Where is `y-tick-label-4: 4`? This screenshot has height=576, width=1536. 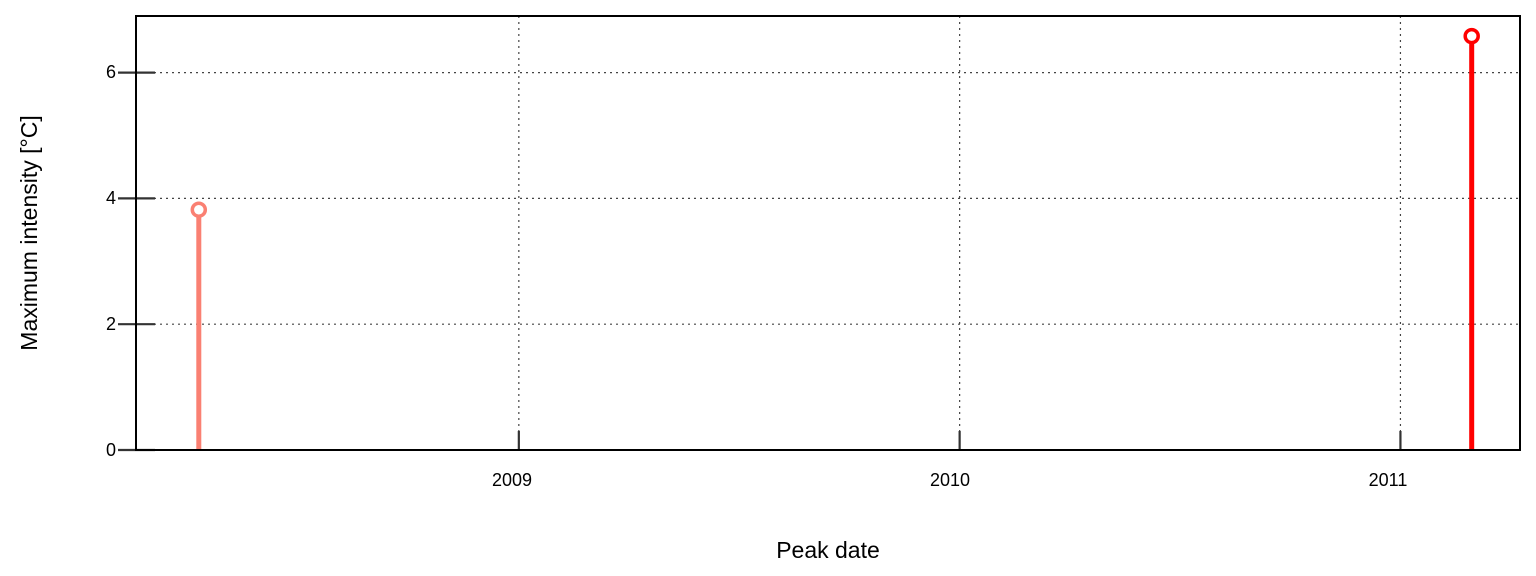 y-tick-label-4: 4 is located at coordinates (111, 198).